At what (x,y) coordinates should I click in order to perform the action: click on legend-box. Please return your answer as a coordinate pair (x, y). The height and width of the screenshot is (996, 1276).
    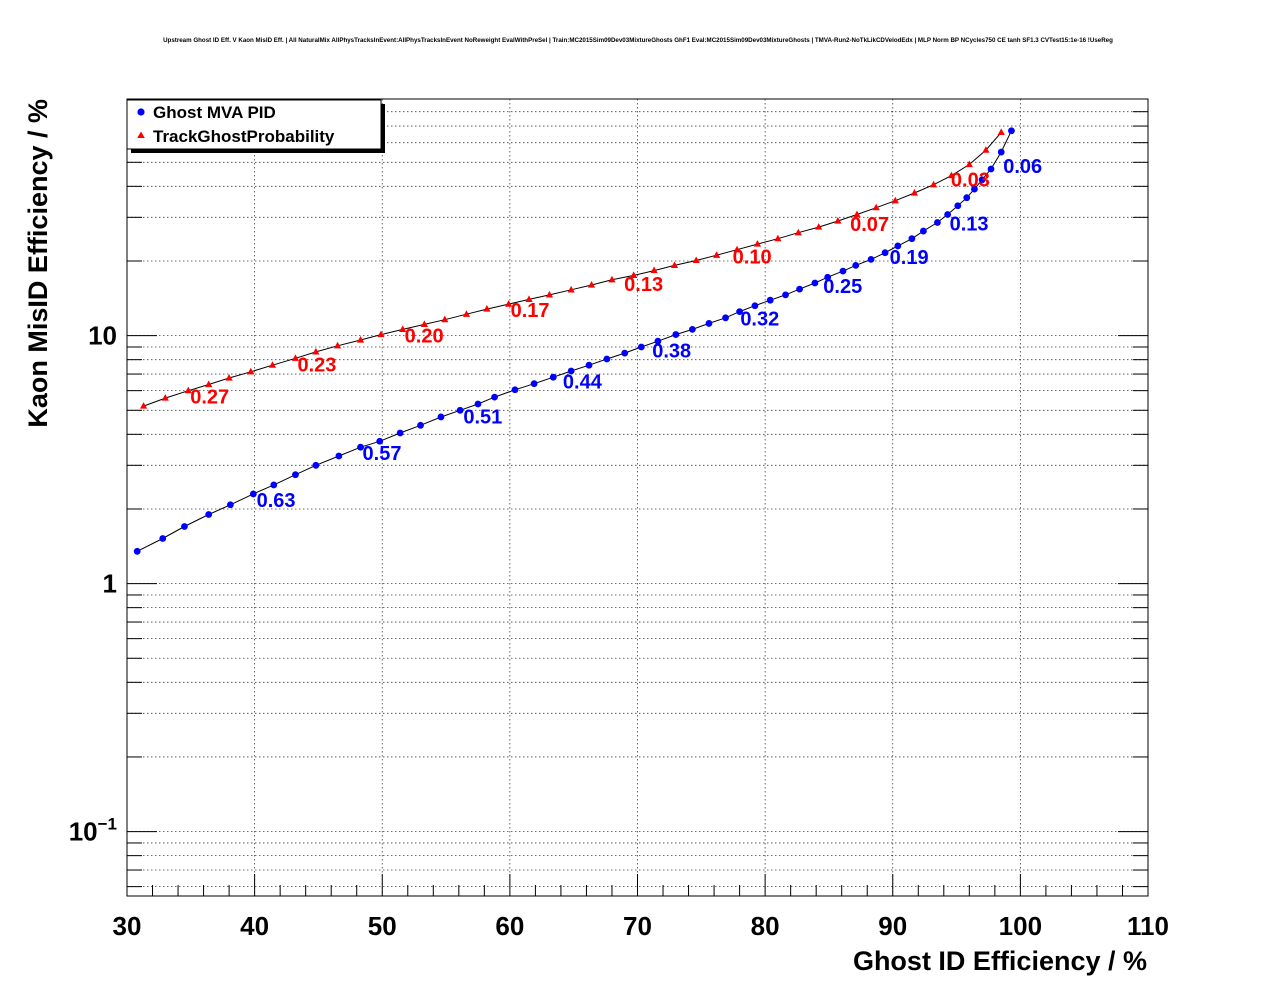
    Looking at the image, I should click on (254, 124).